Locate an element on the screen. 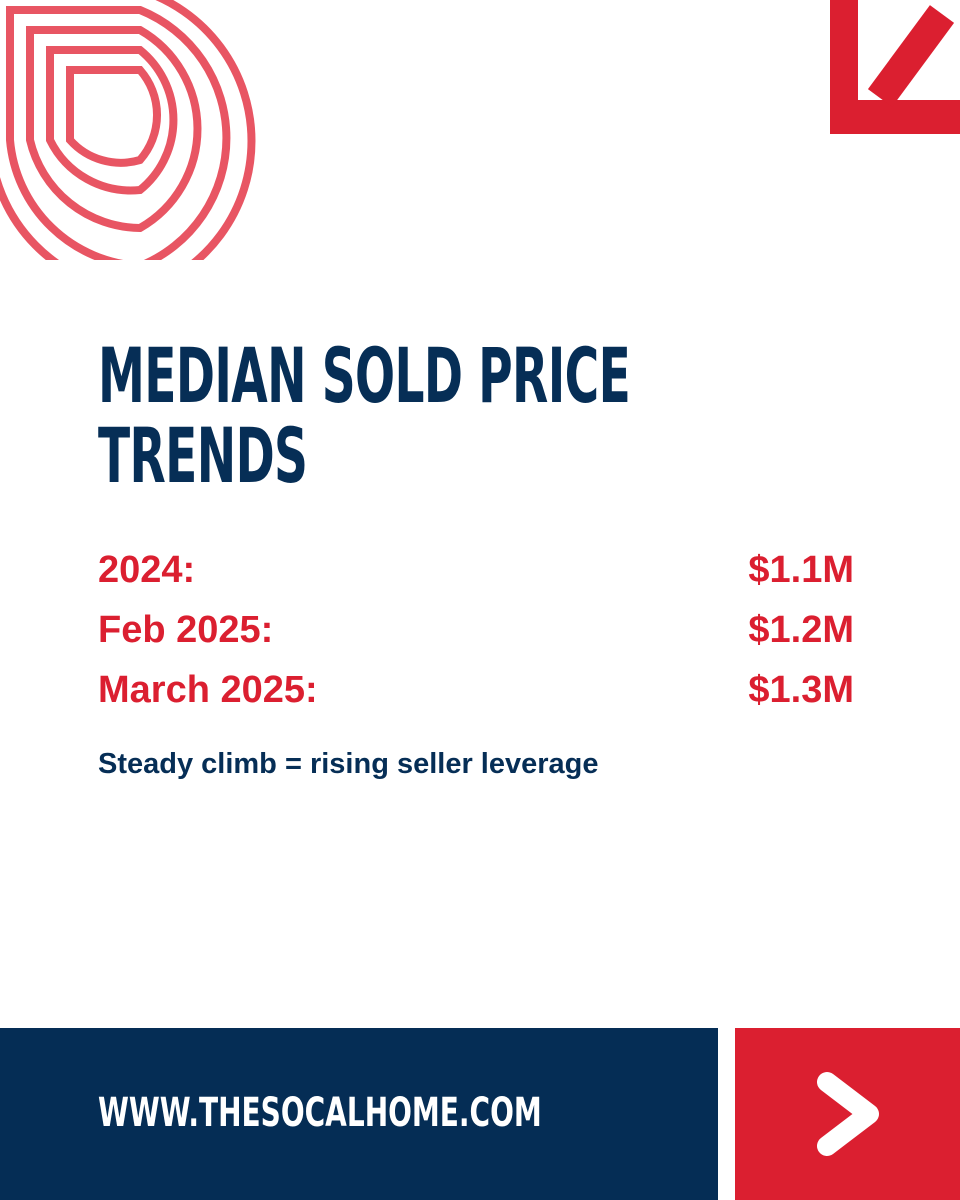 The width and height of the screenshot is (960, 1200). stat-value: $1.1M is located at coordinates (801, 569).